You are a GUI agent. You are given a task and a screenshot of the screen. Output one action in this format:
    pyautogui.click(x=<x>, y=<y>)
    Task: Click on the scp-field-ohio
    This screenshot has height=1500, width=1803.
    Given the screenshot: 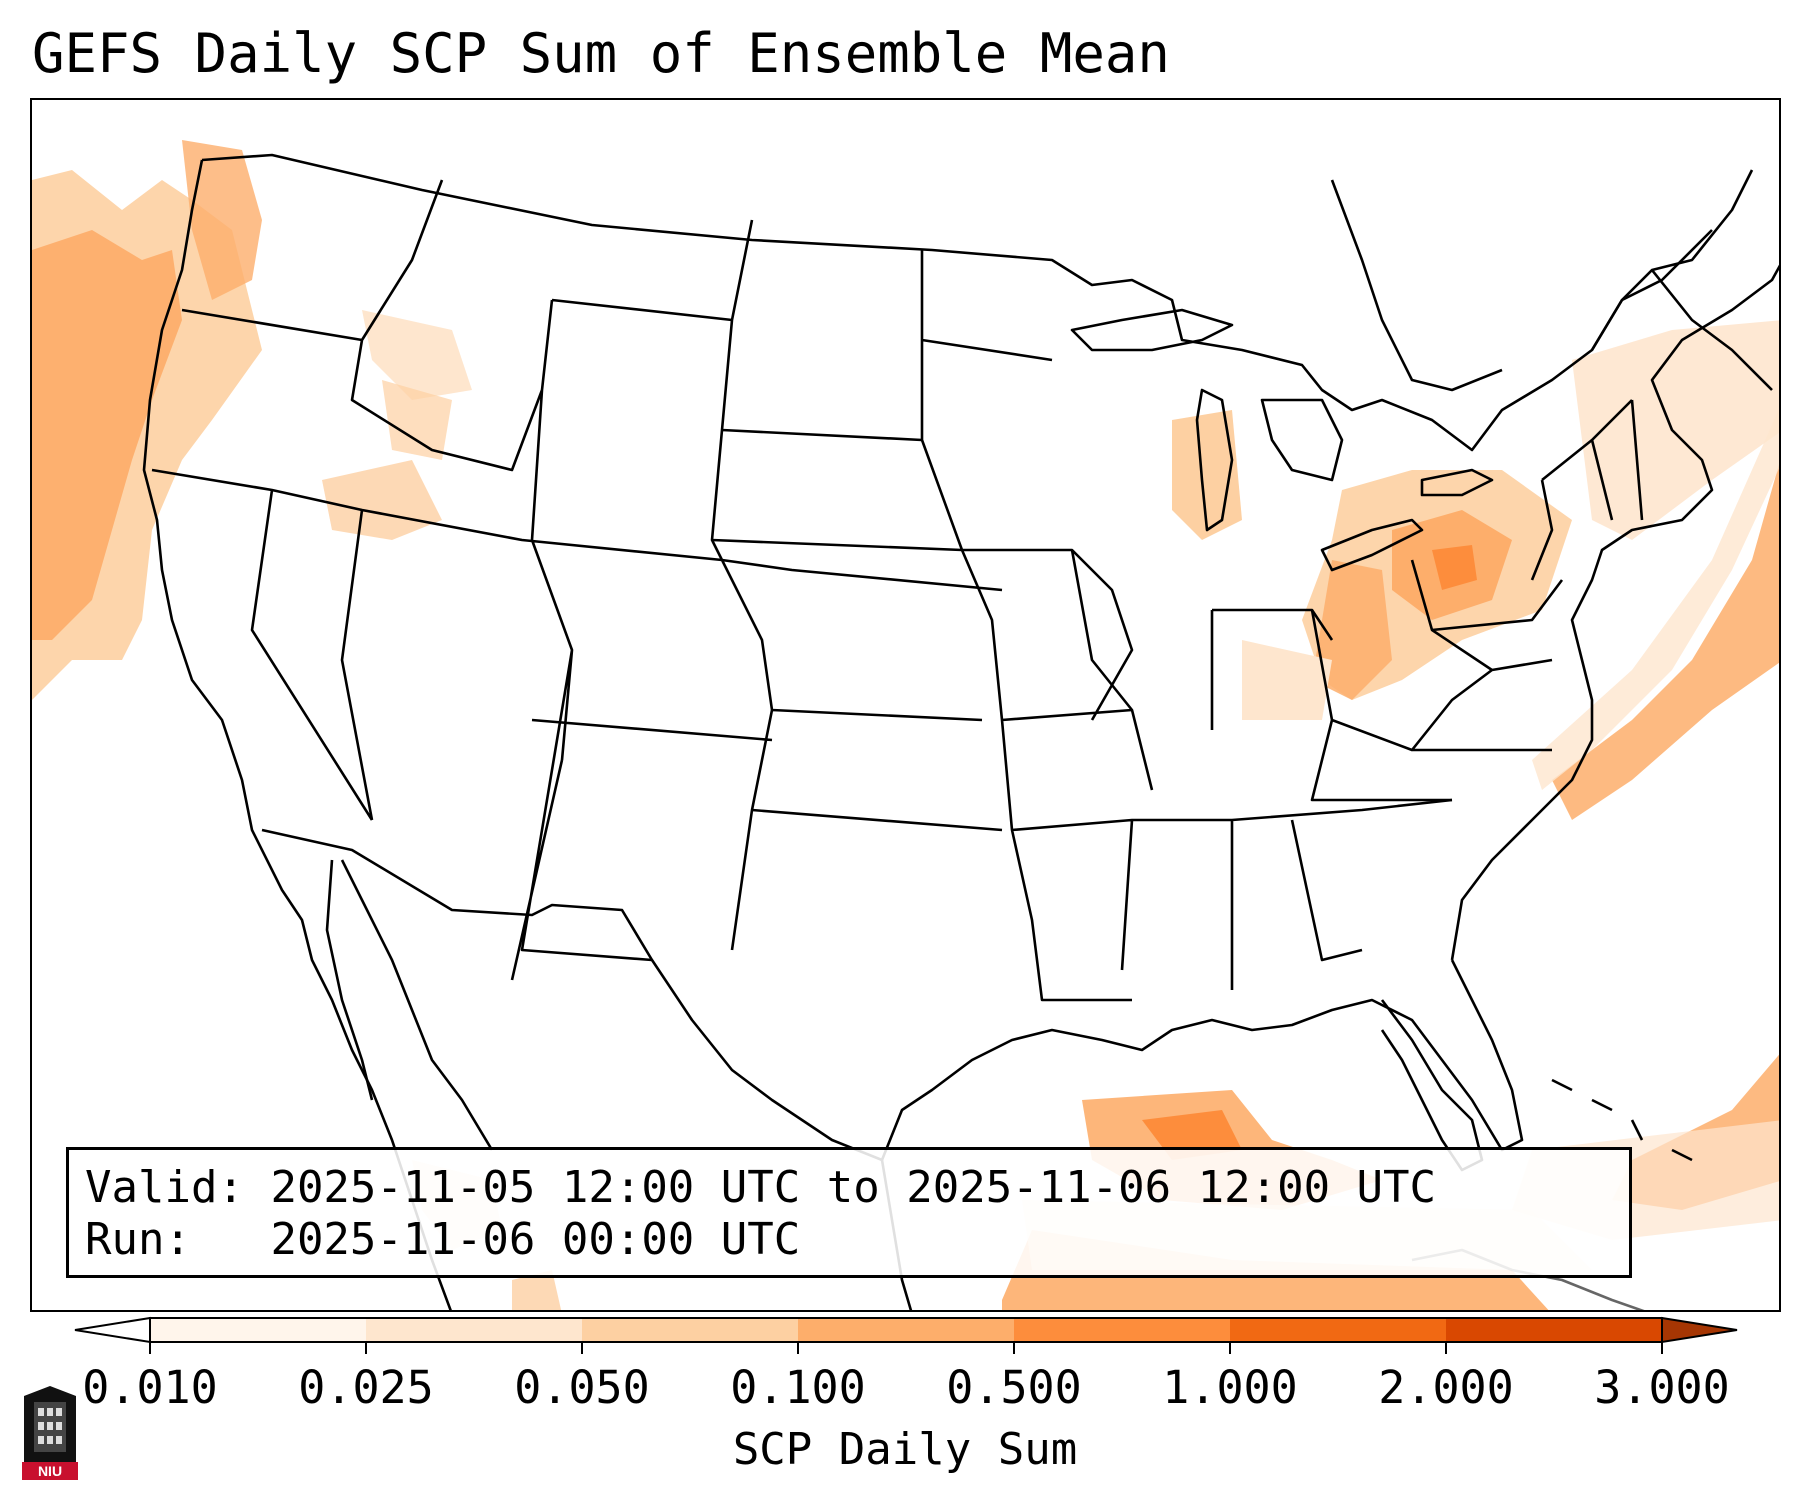 What is the action you would take?
    pyautogui.click(x=1352, y=630)
    